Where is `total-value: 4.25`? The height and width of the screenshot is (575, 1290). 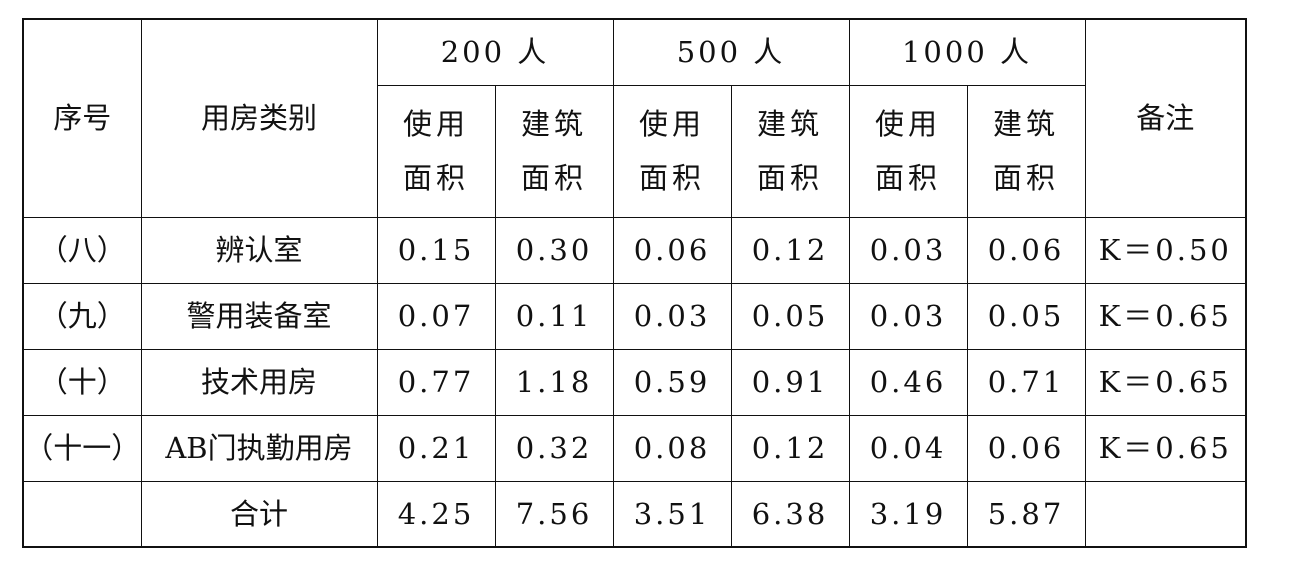 total-value: 4.25 is located at coordinates (436, 514).